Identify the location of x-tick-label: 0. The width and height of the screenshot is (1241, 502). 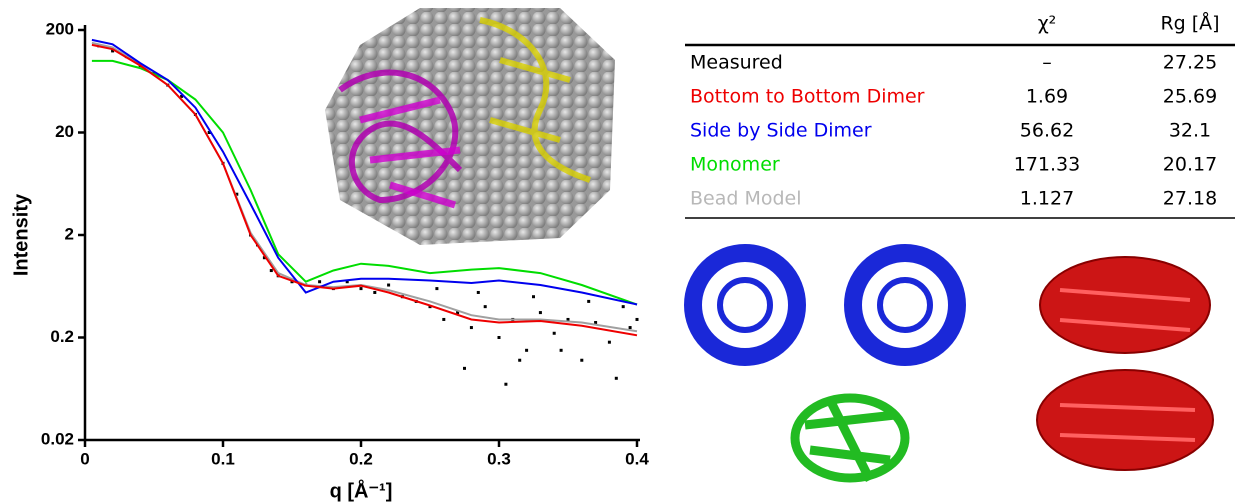
(84, 458).